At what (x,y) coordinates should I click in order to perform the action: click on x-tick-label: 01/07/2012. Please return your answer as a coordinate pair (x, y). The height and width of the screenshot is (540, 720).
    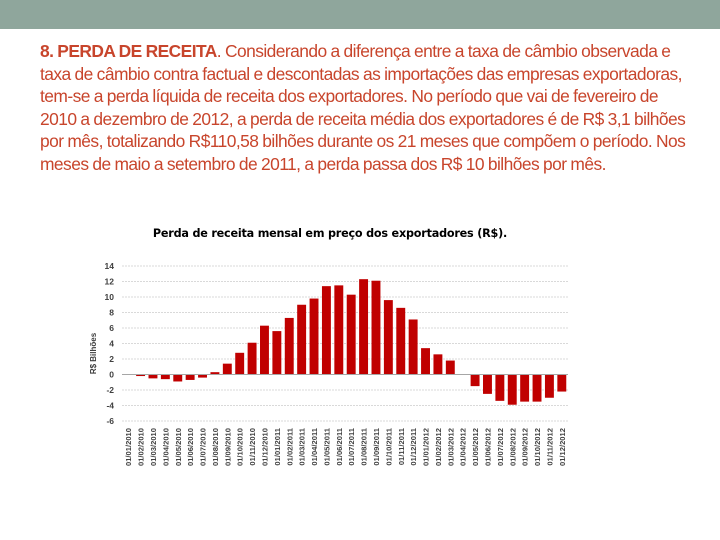
    Looking at the image, I should click on (500, 447).